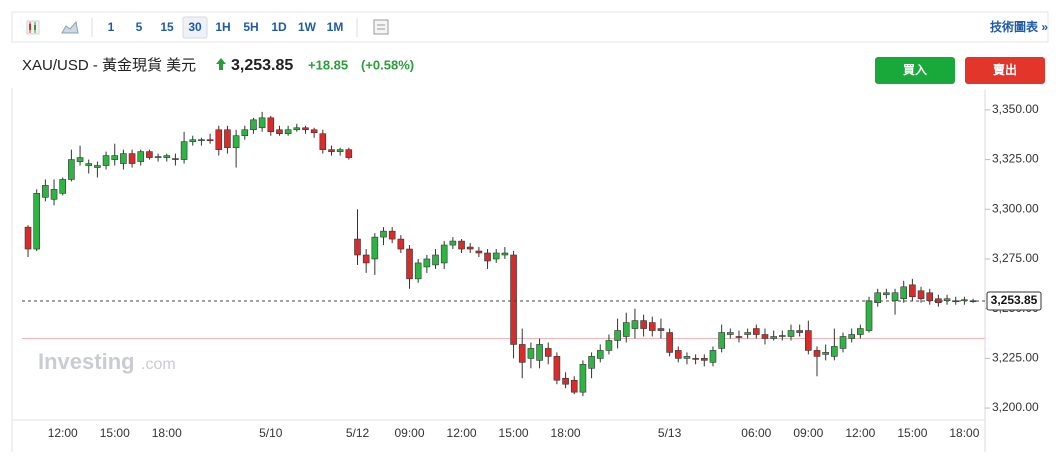 This screenshot has width=1060, height=457. I want to click on interval-button: 30, so click(195, 27).